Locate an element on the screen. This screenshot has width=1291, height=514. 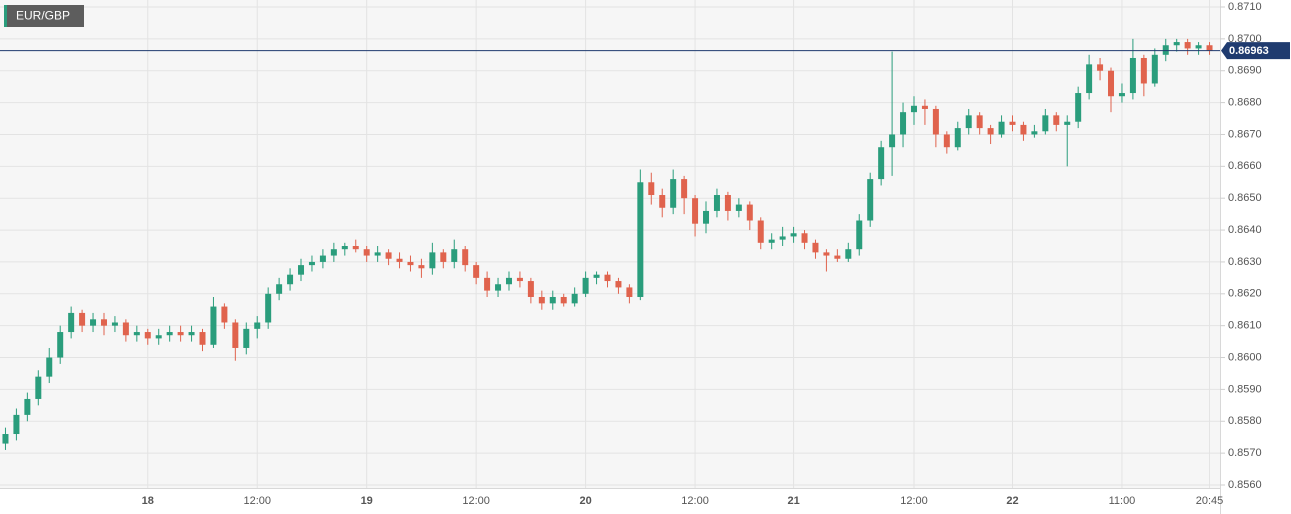
x-tick-label: 19 is located at coordinates (367, 501).